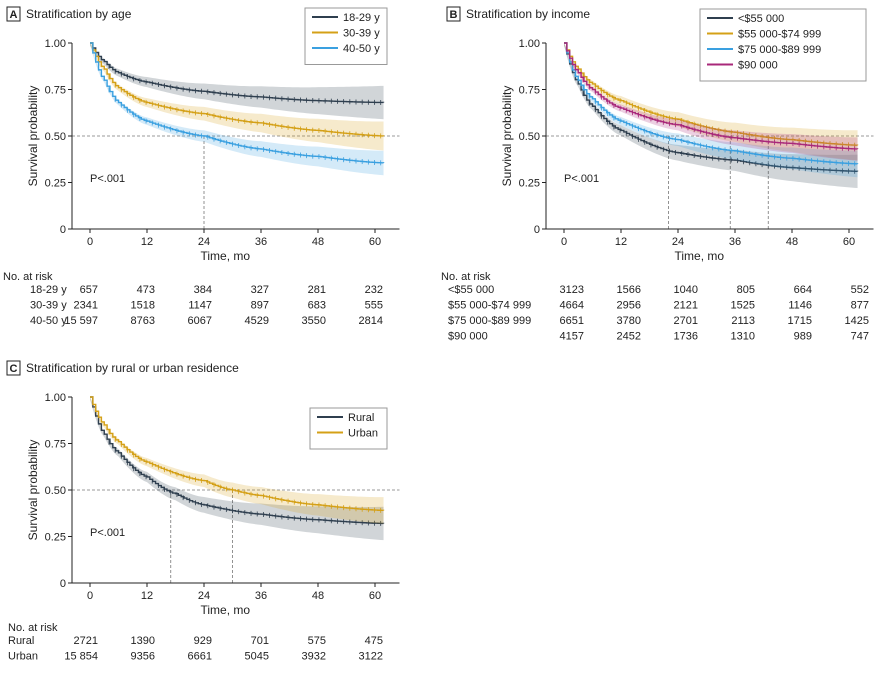 This screenshot has height=673, width=875. I want to click on legend-label: Rural, so click(361, 418).